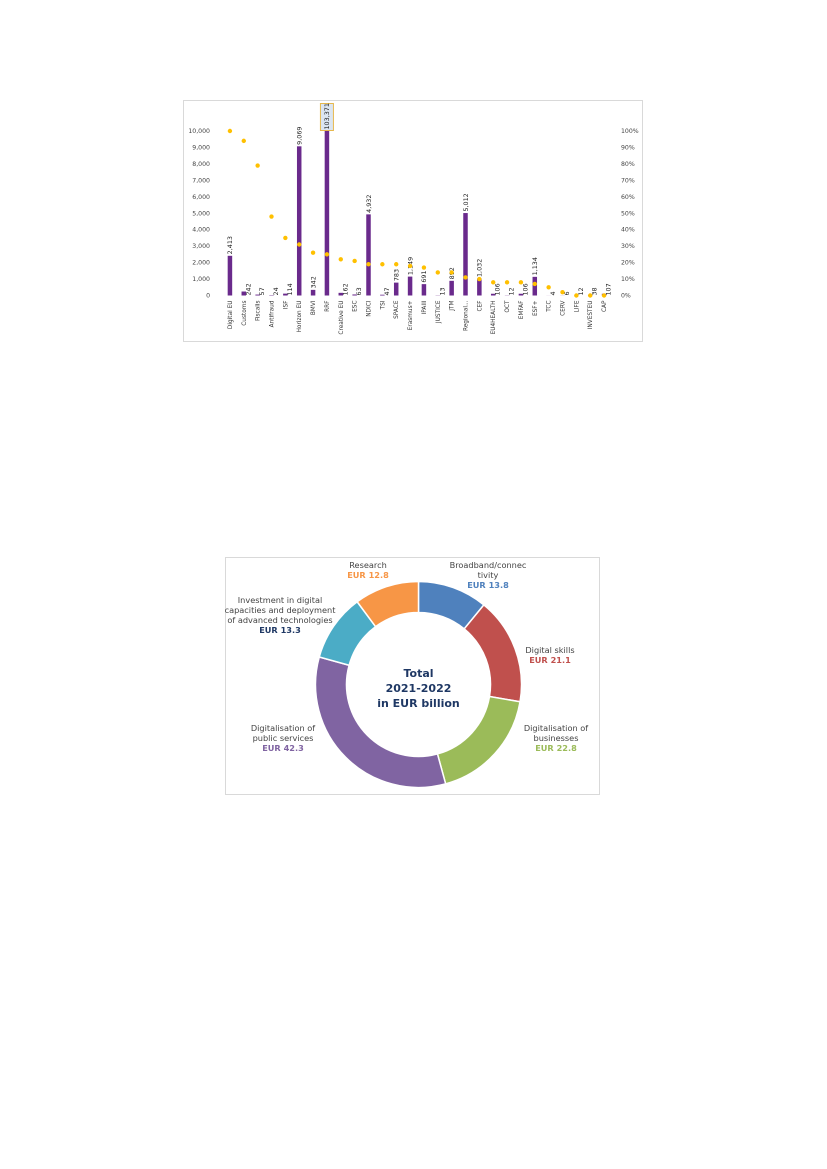 This screenshot has width=827, height=1169. Describe the element at coordinates (328, 306) in the screenshot. I see `category-label: RRF` at that location.